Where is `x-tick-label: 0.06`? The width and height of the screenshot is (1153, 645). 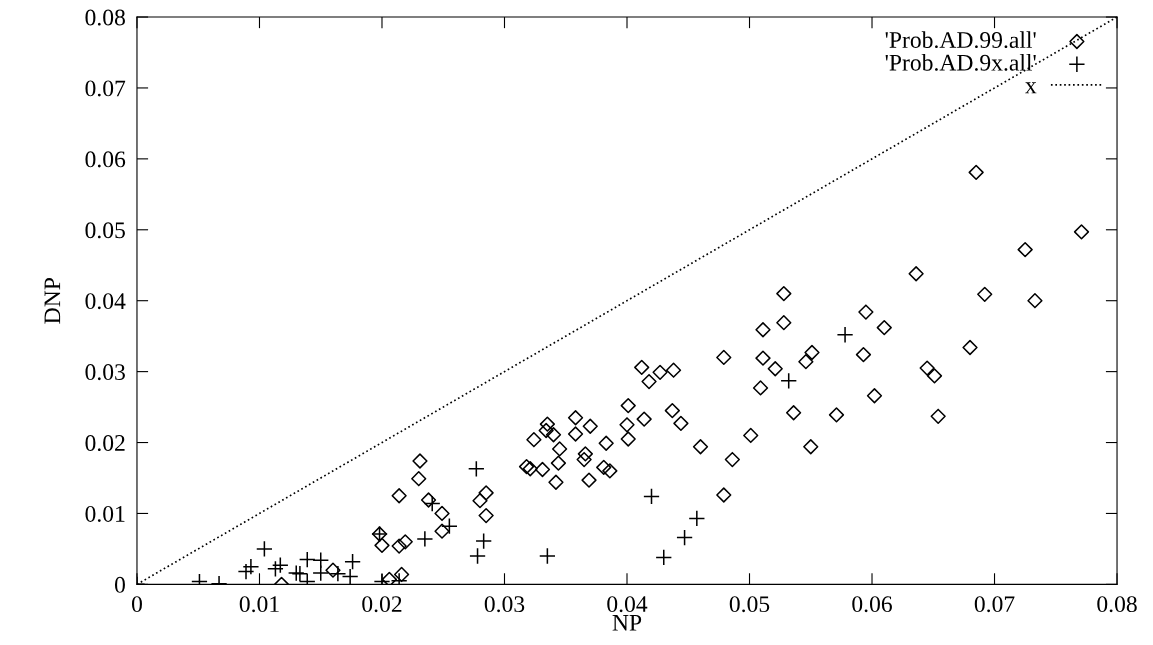
x-tick-label: 0.06 is located at coordinates (872, 604).